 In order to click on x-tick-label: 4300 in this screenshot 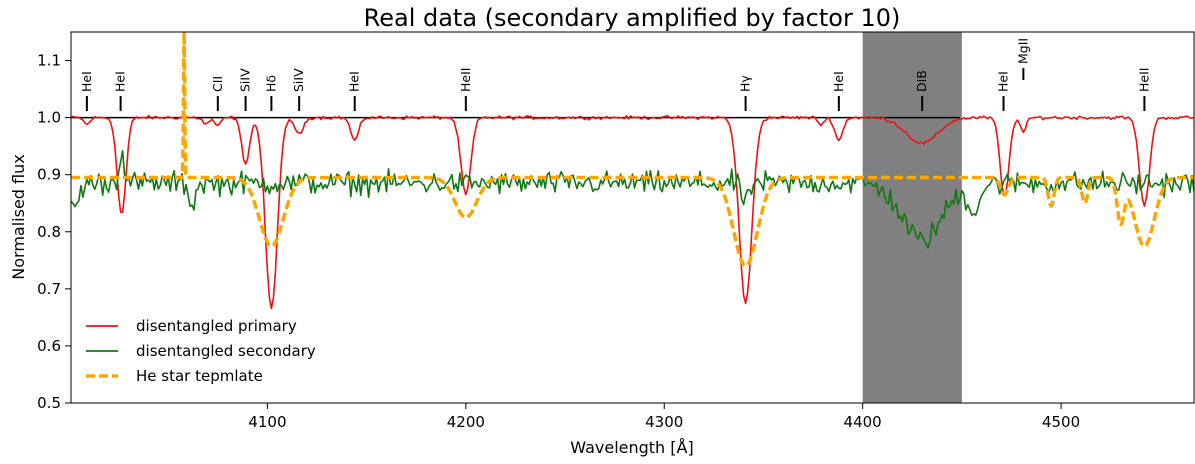, I will do `click(664, 422)`.